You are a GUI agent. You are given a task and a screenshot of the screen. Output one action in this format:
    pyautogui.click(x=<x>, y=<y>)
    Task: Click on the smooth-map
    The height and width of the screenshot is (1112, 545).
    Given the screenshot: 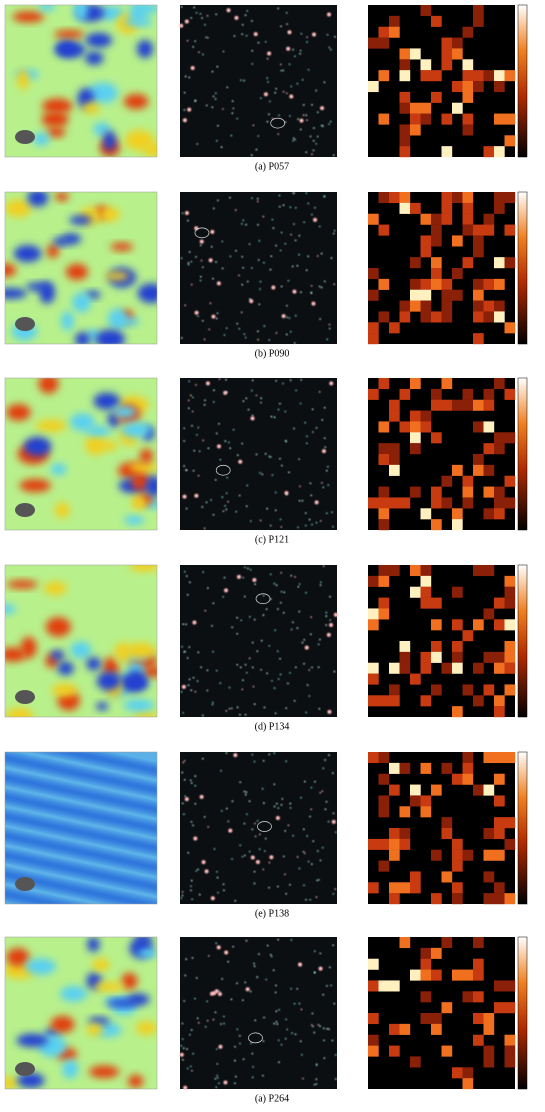 What is the action you would take?
    pyautogui.click(x=81, y=268)
    